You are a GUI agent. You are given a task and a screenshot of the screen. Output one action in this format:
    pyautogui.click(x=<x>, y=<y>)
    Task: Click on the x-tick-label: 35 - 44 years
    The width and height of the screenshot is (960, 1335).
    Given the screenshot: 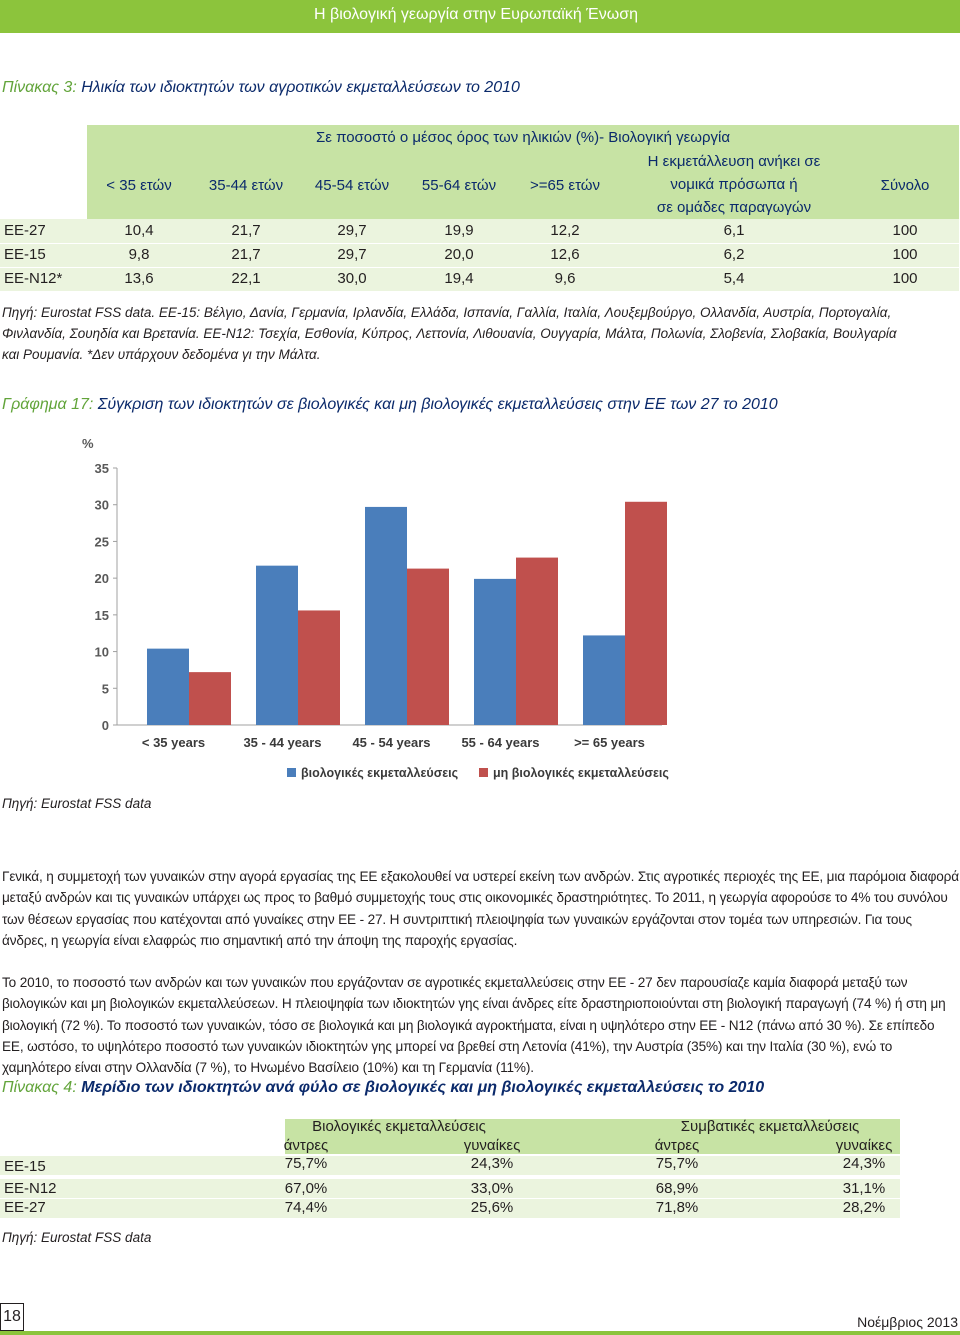 What is the action you would take?
    pyautogui.click(x=282, y=742)
    